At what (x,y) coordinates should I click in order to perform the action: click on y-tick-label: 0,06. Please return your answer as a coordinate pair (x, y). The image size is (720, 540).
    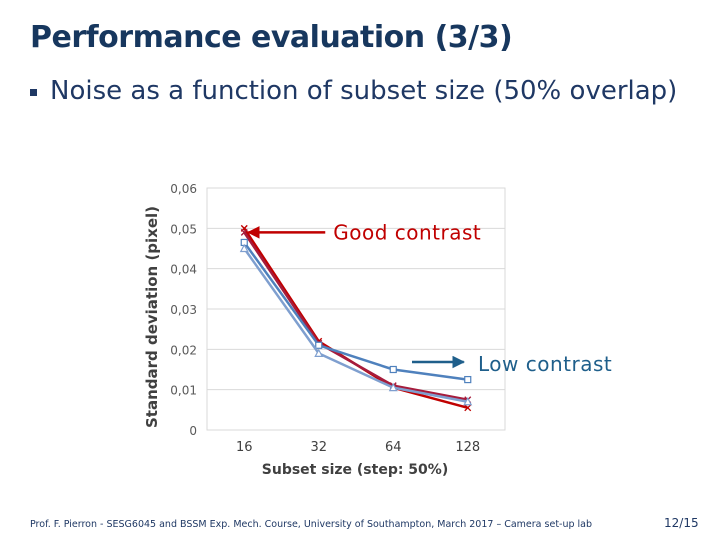
    Looking at the image, I should click on (183, 189).